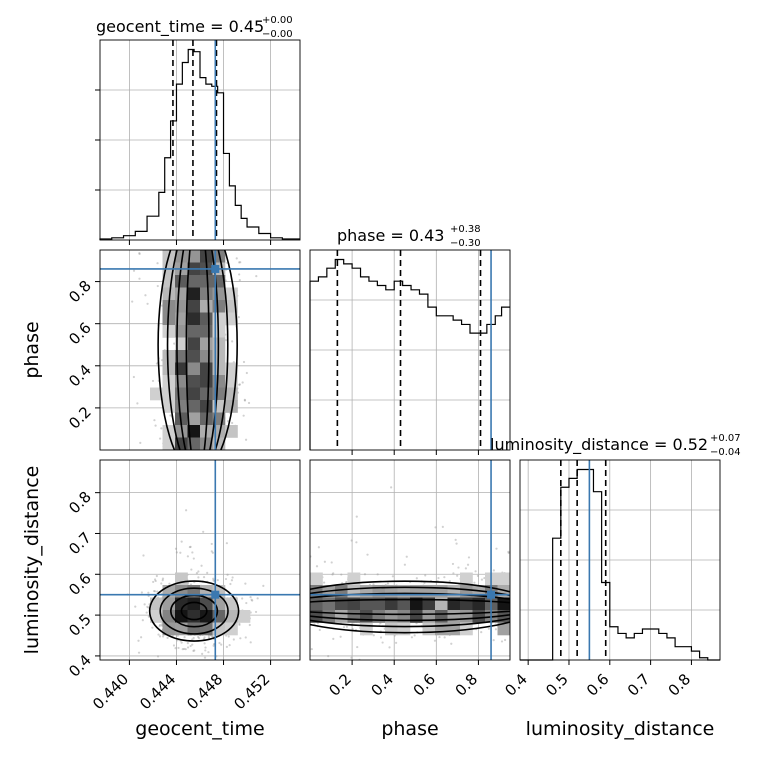 The width and height of the screenshot is (760, 760). Describe the element at coordinates (425, 685) in the screenshot. I see `xtick-label-phase-2: 0.6` at that location.